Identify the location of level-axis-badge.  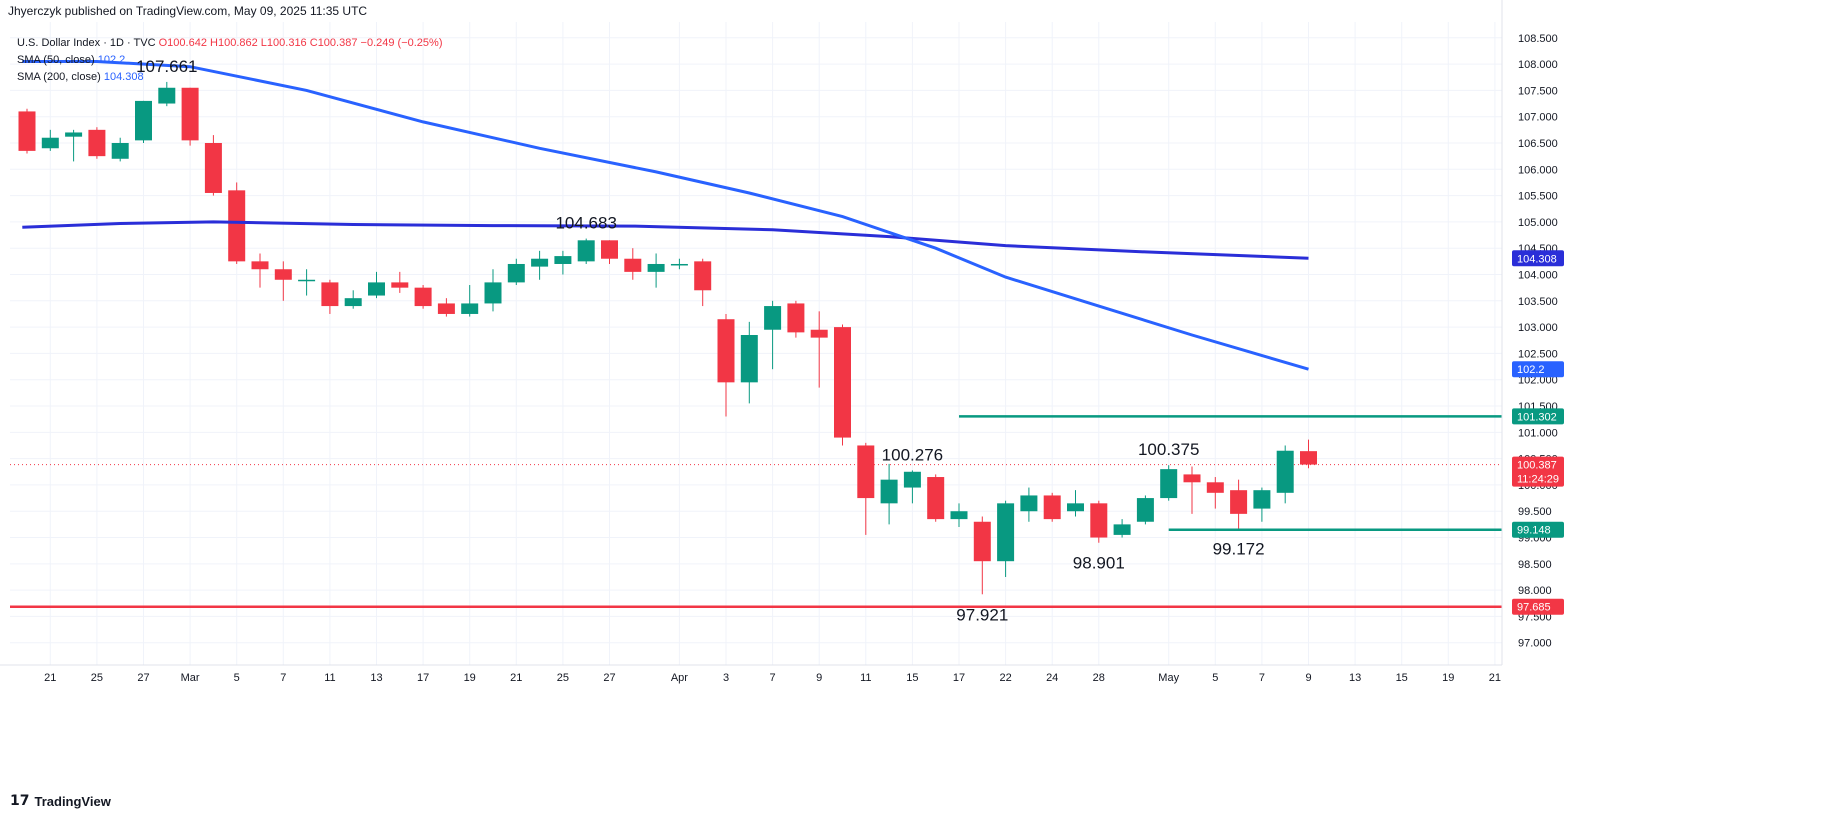
(1538, 606).